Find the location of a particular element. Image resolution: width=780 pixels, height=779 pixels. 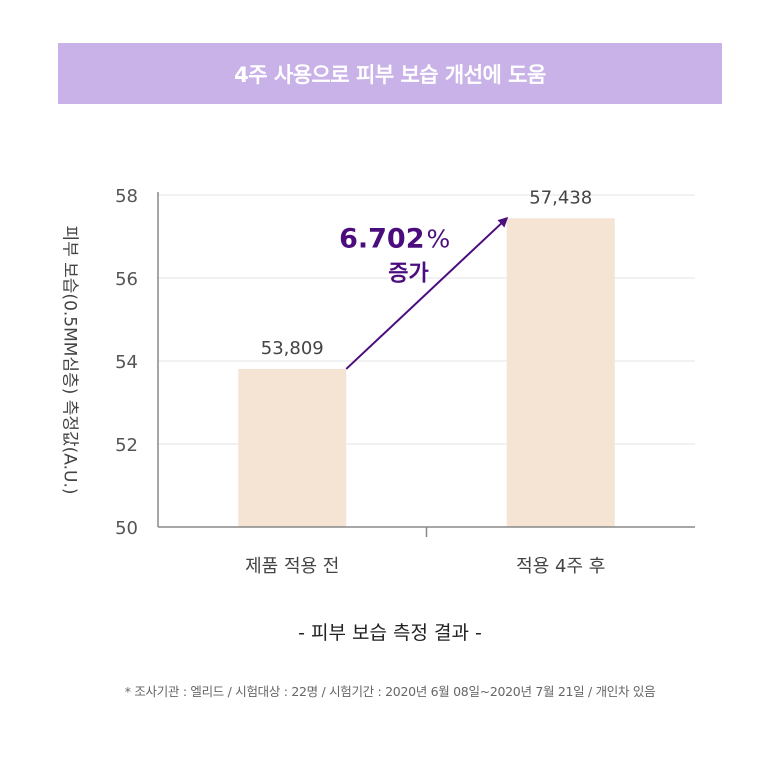

annotation-value: 6.702 is located at coordinates (381, 239).